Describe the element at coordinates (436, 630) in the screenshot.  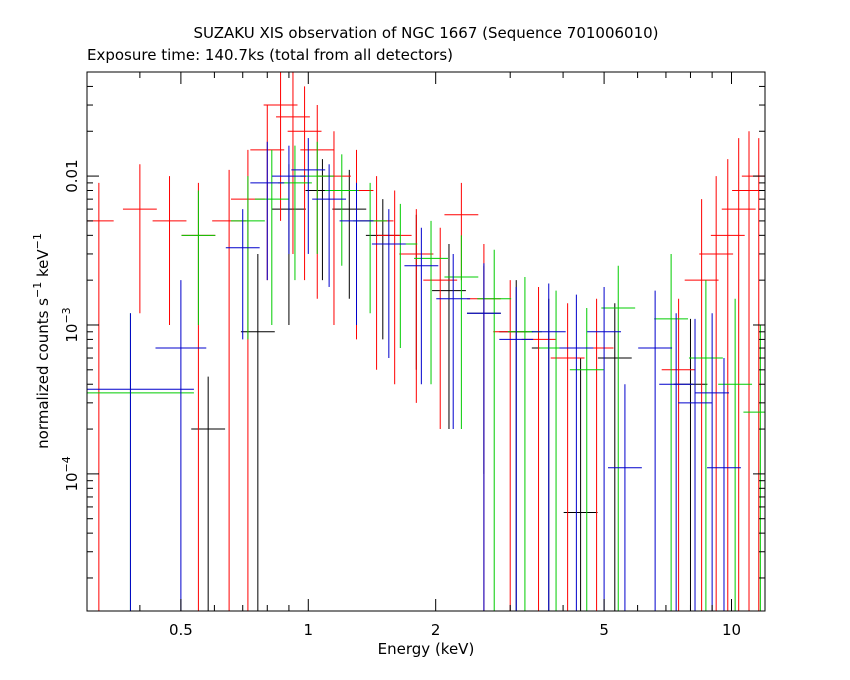
I see `x-tick-label: 2` at that location.